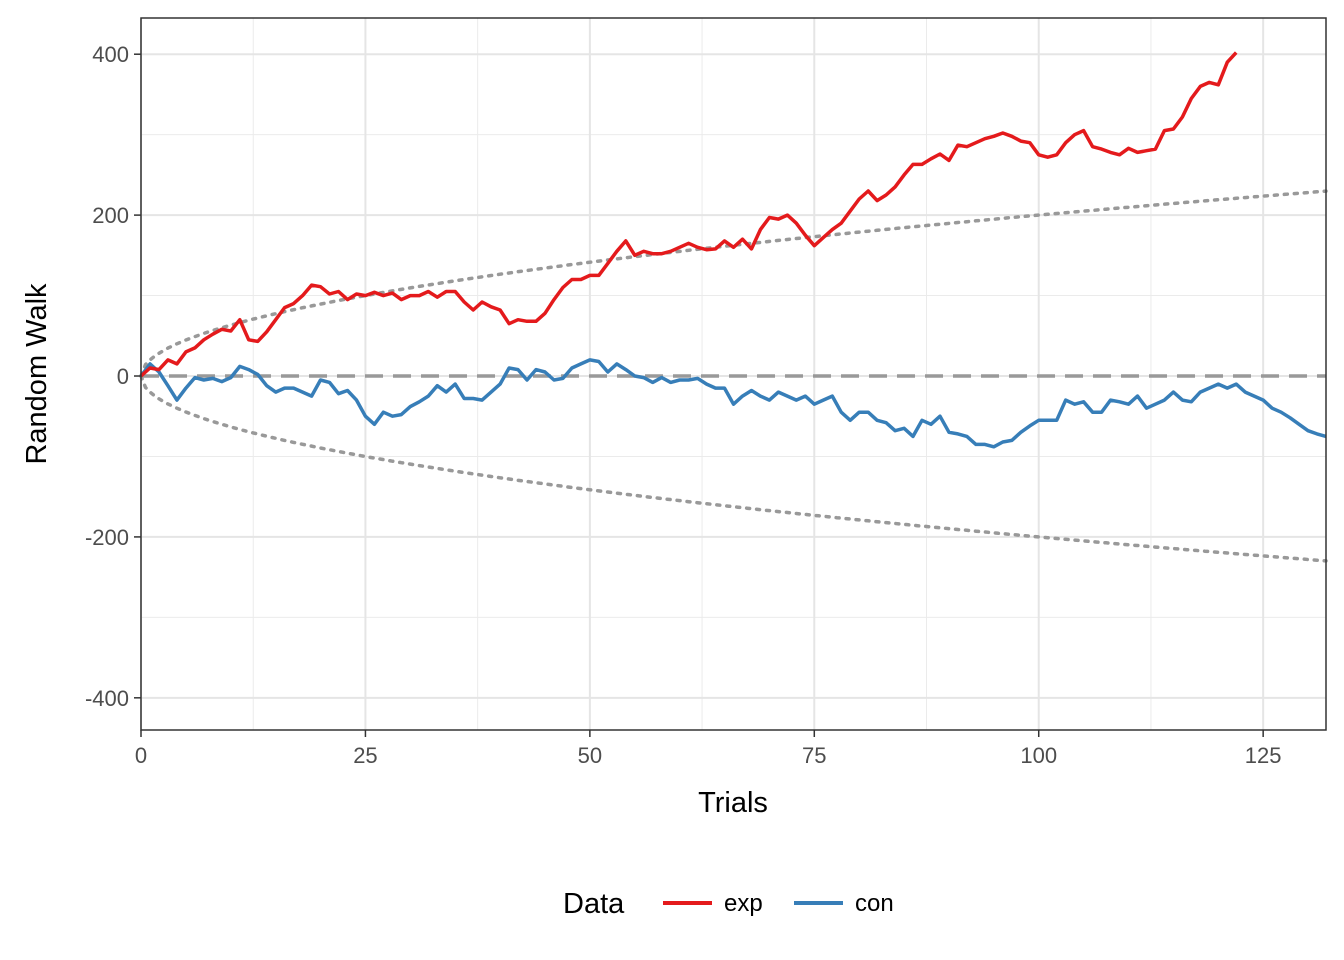 This screenshot has width=1344, height=960. Describe the element at coordinates (1038, 755) in the screenshot. I see `x-tick-label: 100` at that location.